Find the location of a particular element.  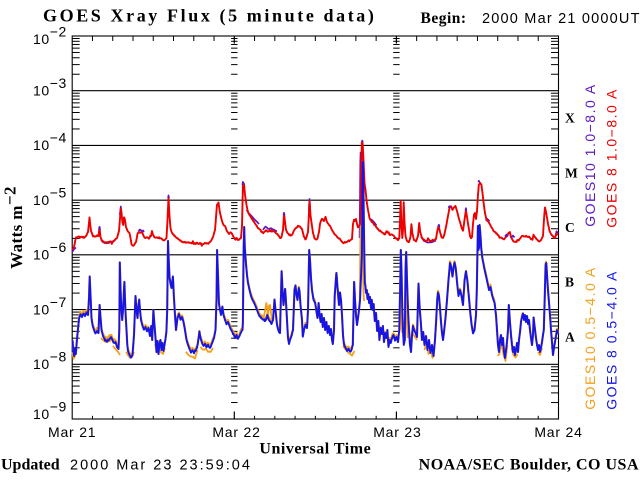

svg-text: Mar 23 is located at coordinates (397, 432).